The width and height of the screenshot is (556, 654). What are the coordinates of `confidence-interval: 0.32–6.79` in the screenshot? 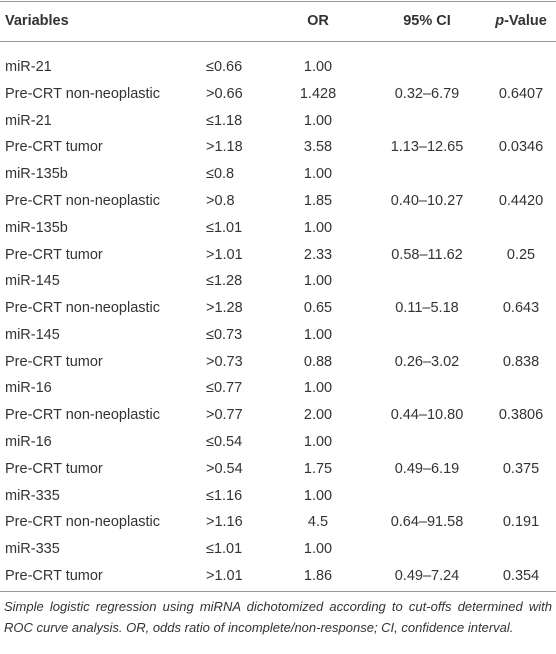 It's located at (427, 93).